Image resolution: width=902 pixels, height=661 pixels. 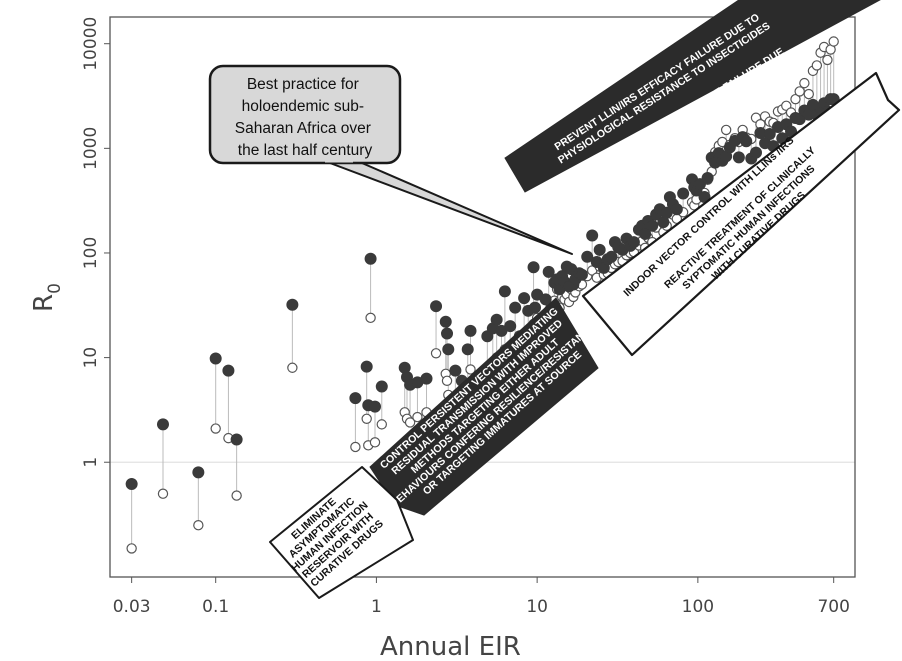 I want to click on y-tick-label: 100, so click(x=91, y=253).